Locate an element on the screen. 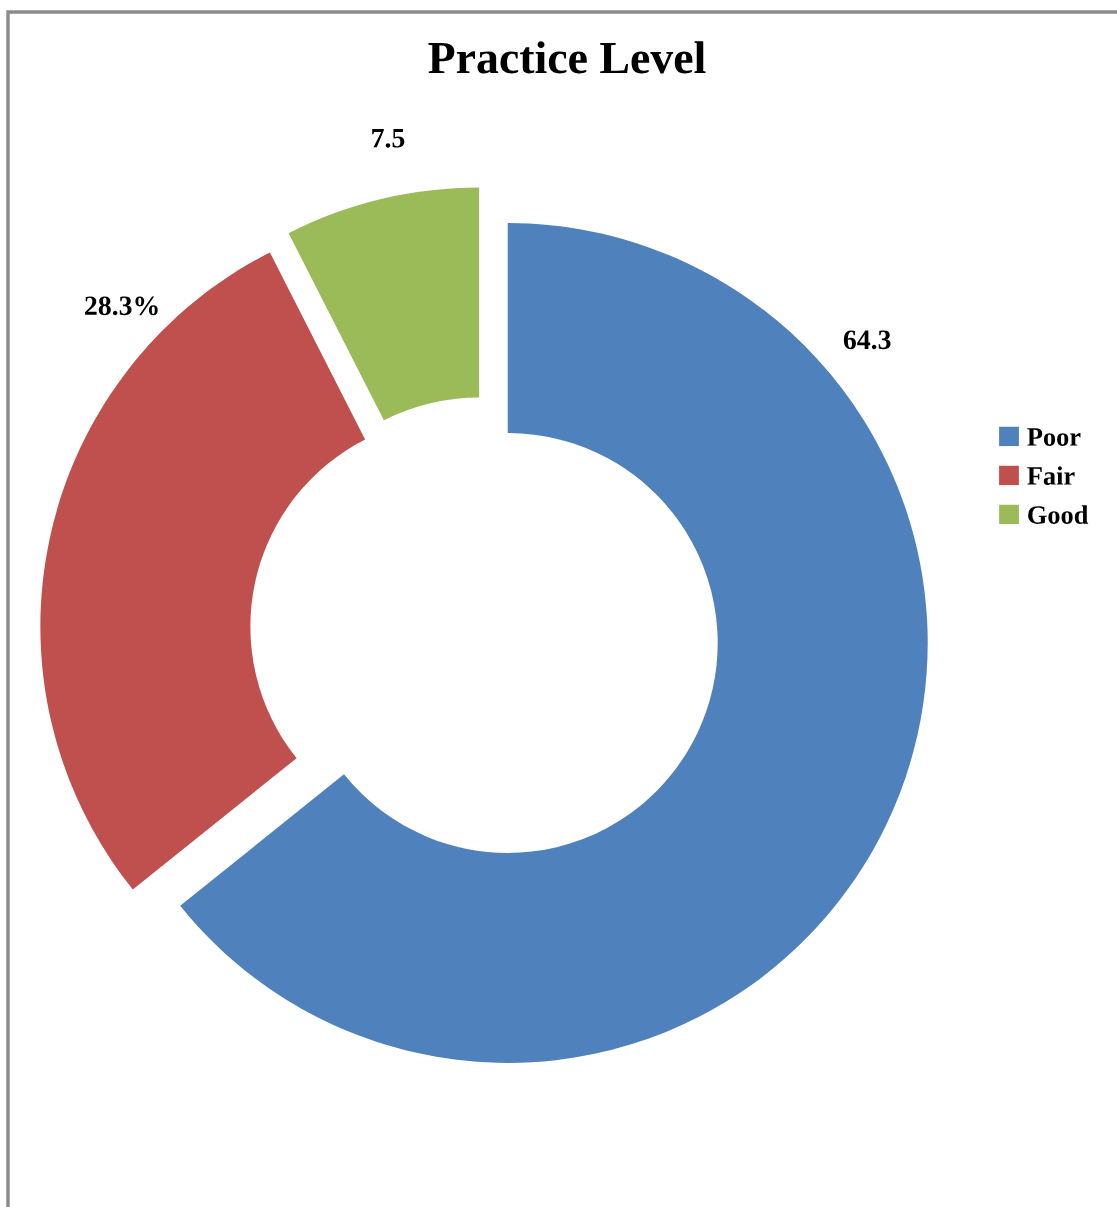 The width and height of the screenshot is (1117, 1207). data-label: 64.3 is located at coordinates (867, 340).